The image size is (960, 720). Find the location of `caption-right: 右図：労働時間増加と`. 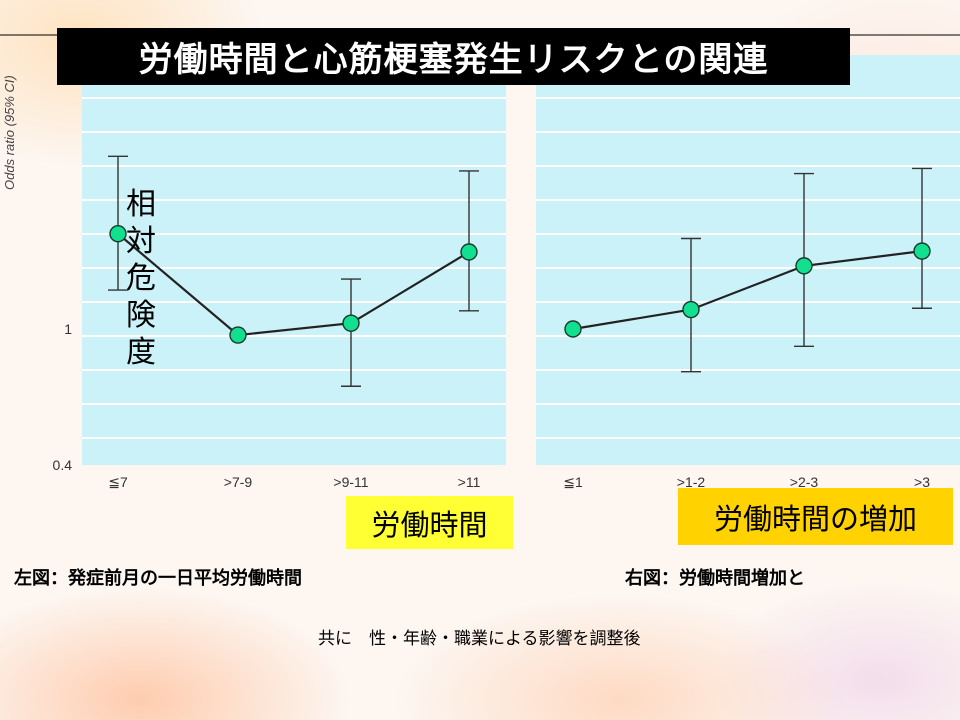

caption-right: 右図：労働時間増加と is located at coordinates (715, 578).